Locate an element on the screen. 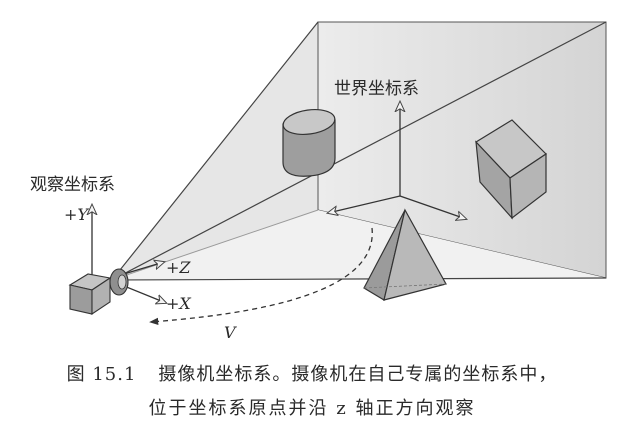  caption-text-1: 摄像机坐标系。摄像机在自己专属的坐标系中， is located at coordinates (358, 374).